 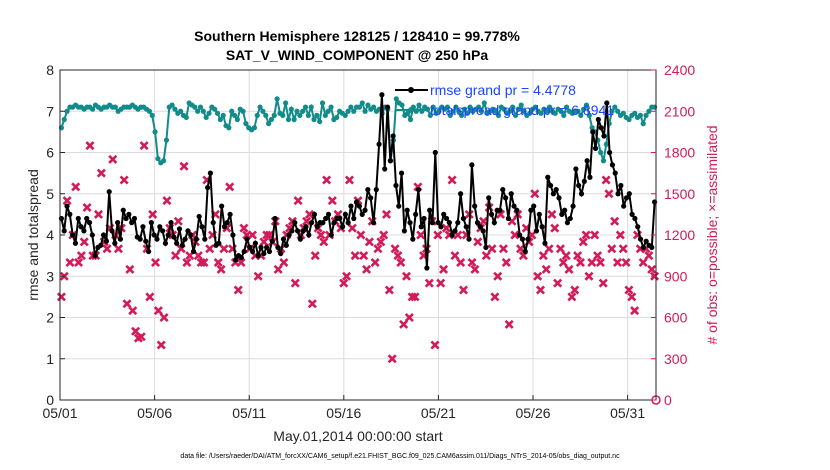 I want to click on totalspread-series, so click(x=358, y=131).